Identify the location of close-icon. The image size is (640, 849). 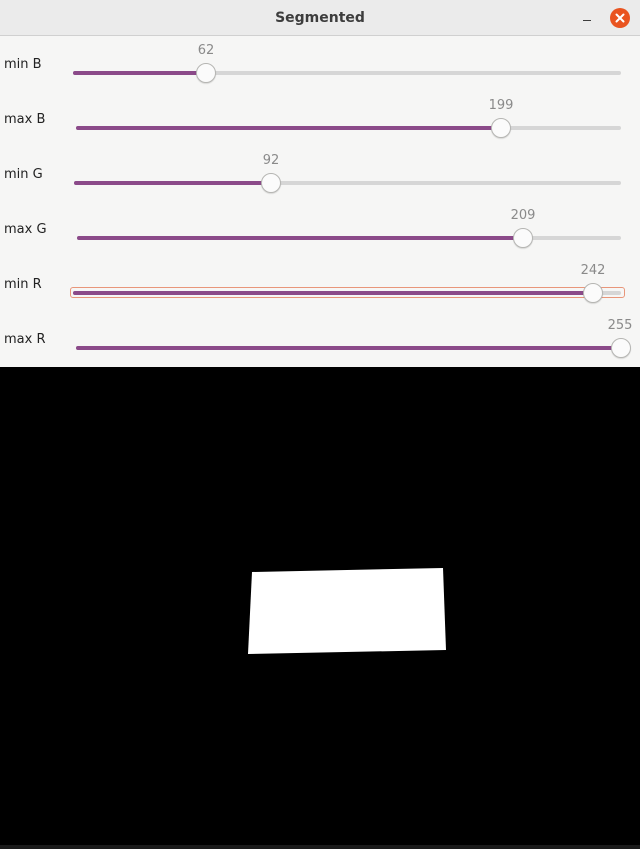
(620, 18).